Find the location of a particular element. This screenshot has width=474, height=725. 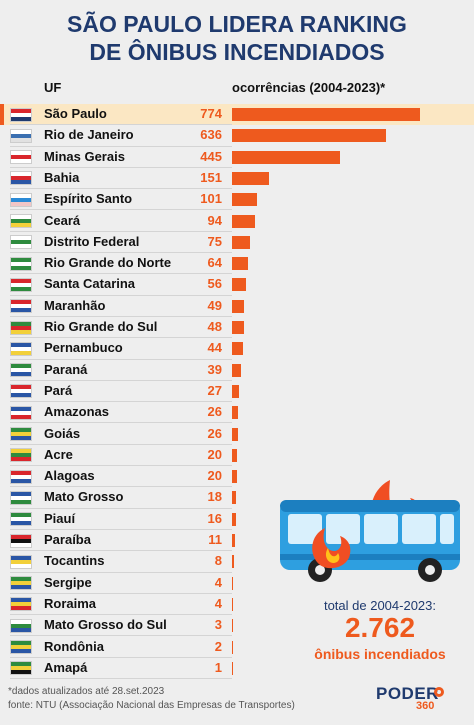

table-row: Rio Grande do Norte 64 is located at coordinates (237, 264).